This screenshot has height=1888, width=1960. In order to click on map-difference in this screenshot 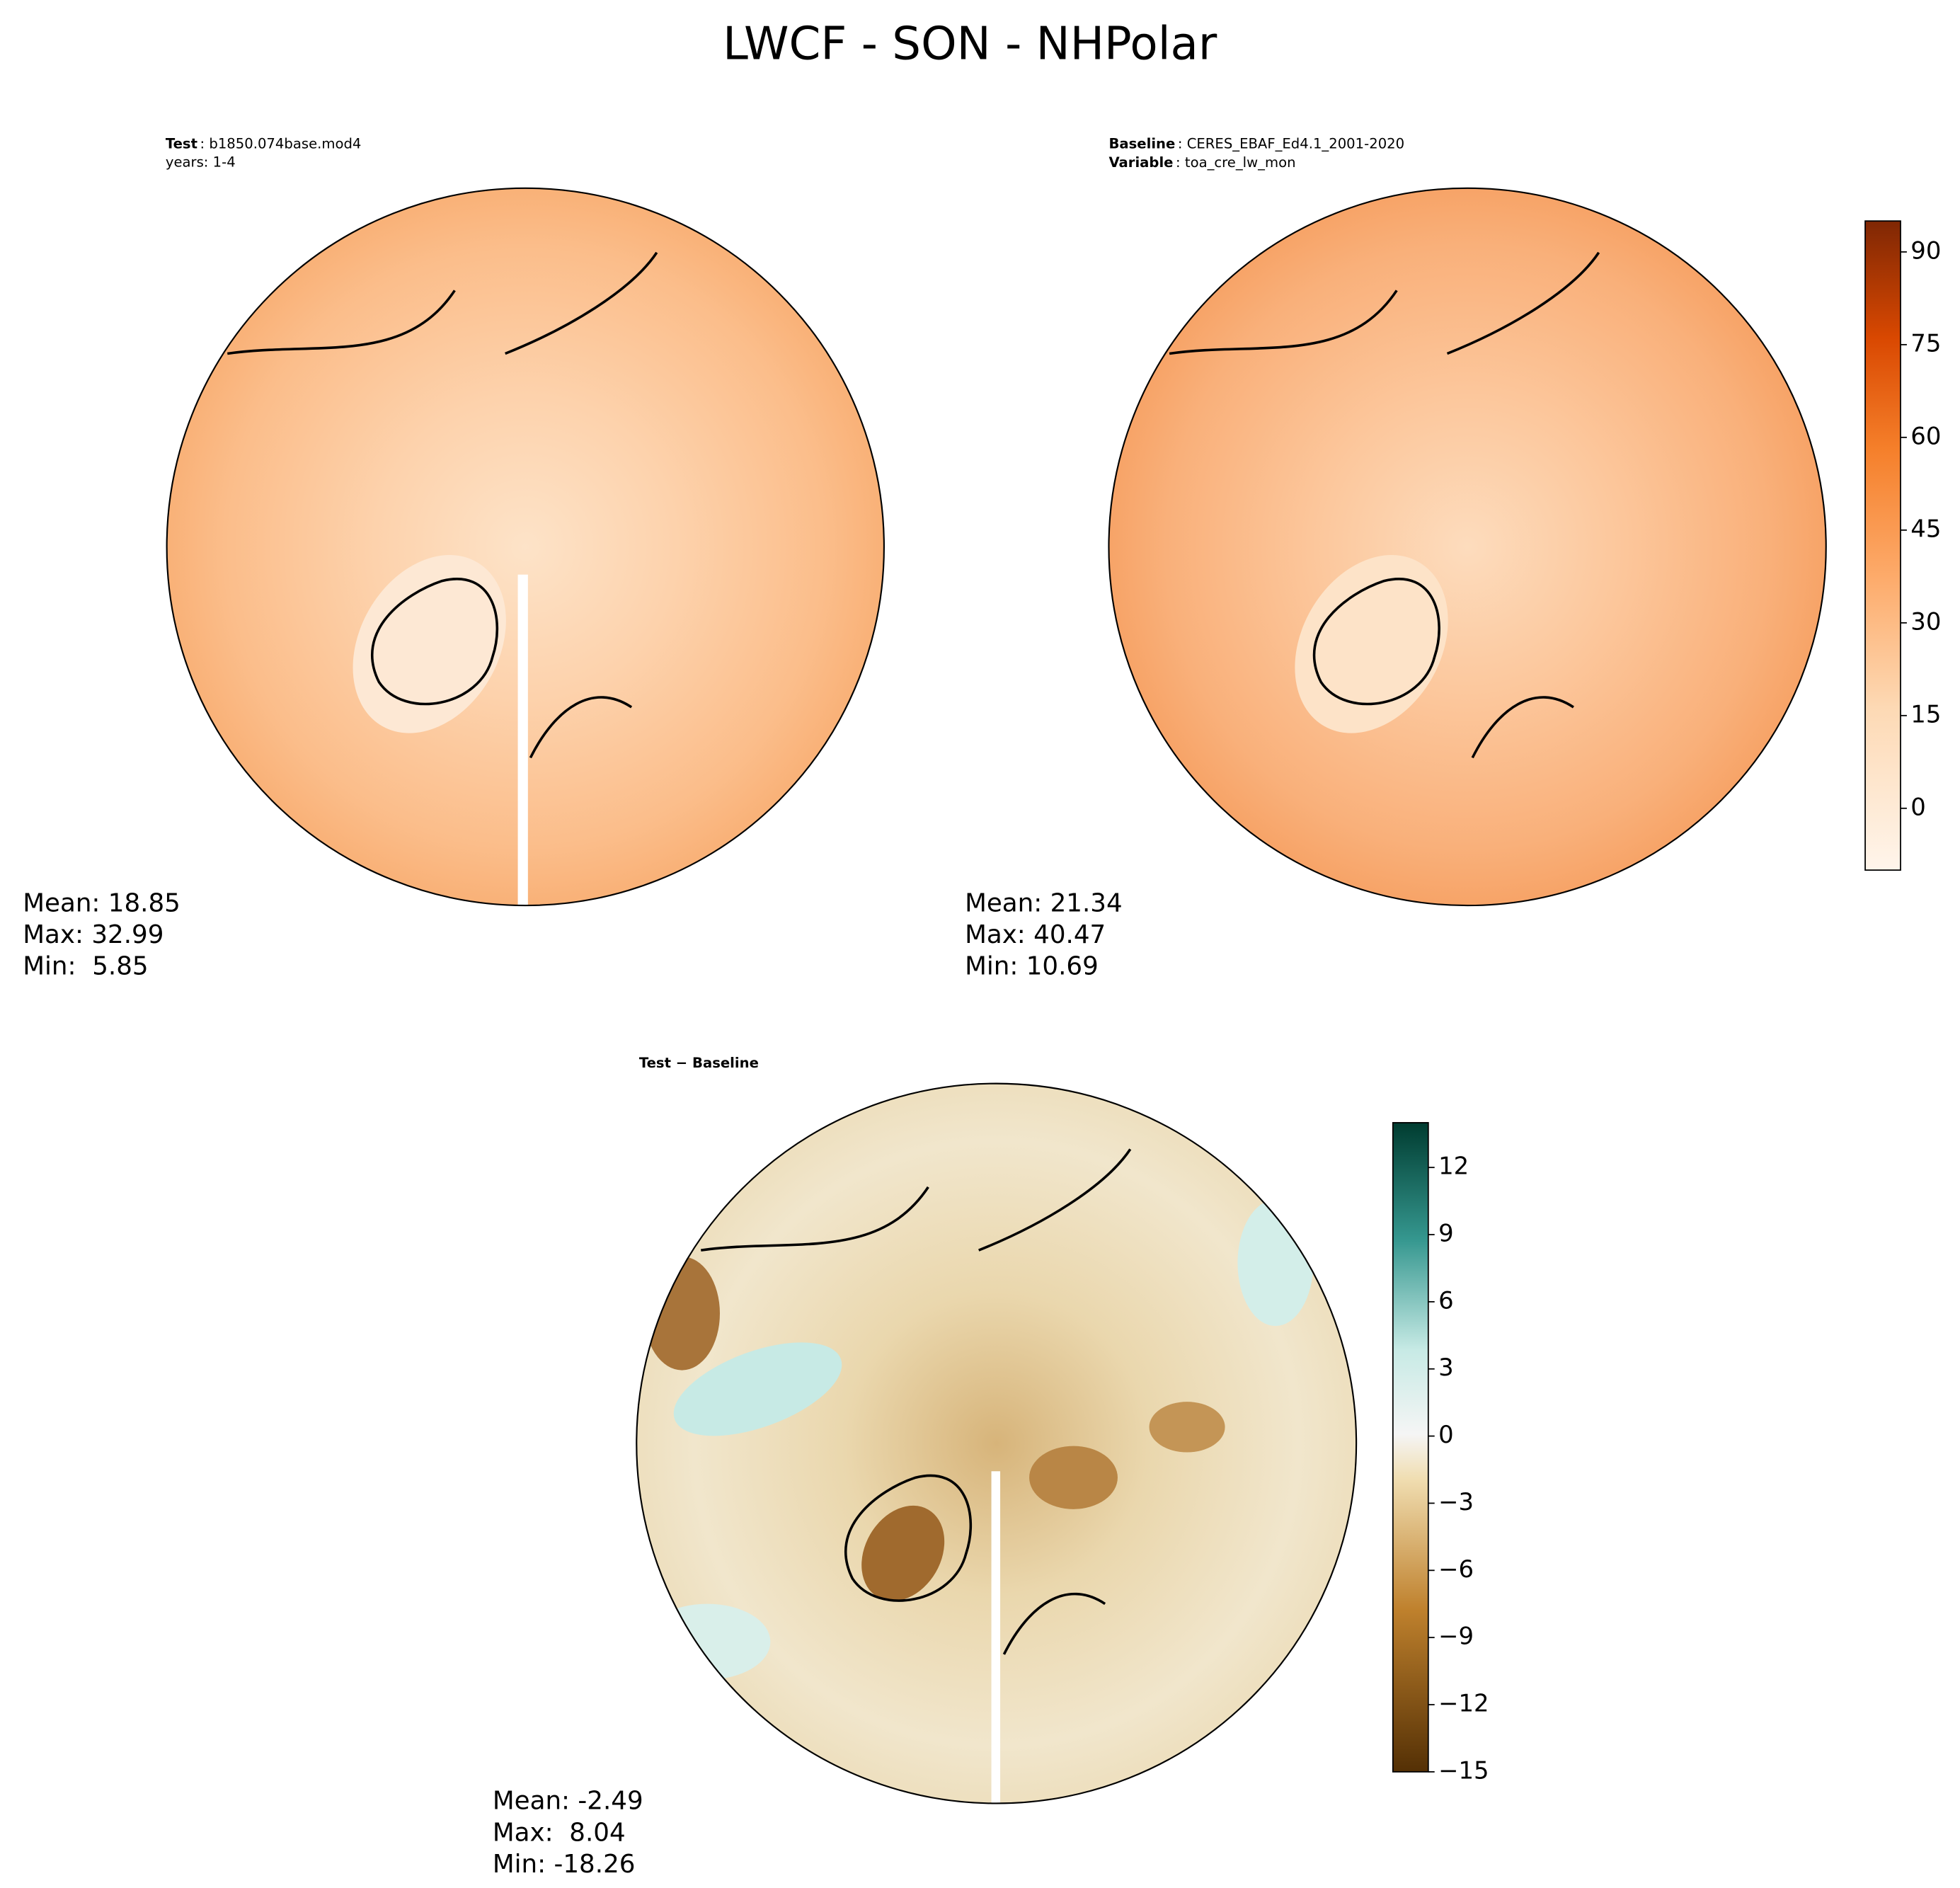, I will do `click(996, 1444)`.